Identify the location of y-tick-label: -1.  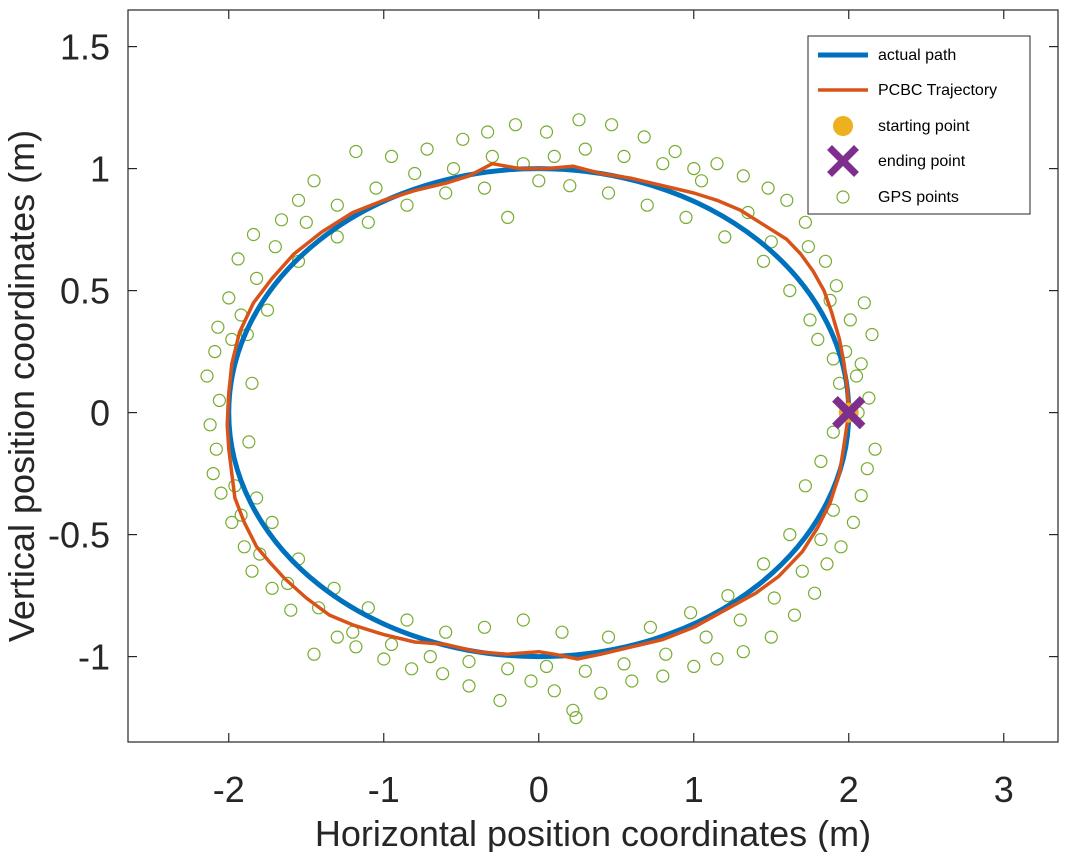
(94, 657).